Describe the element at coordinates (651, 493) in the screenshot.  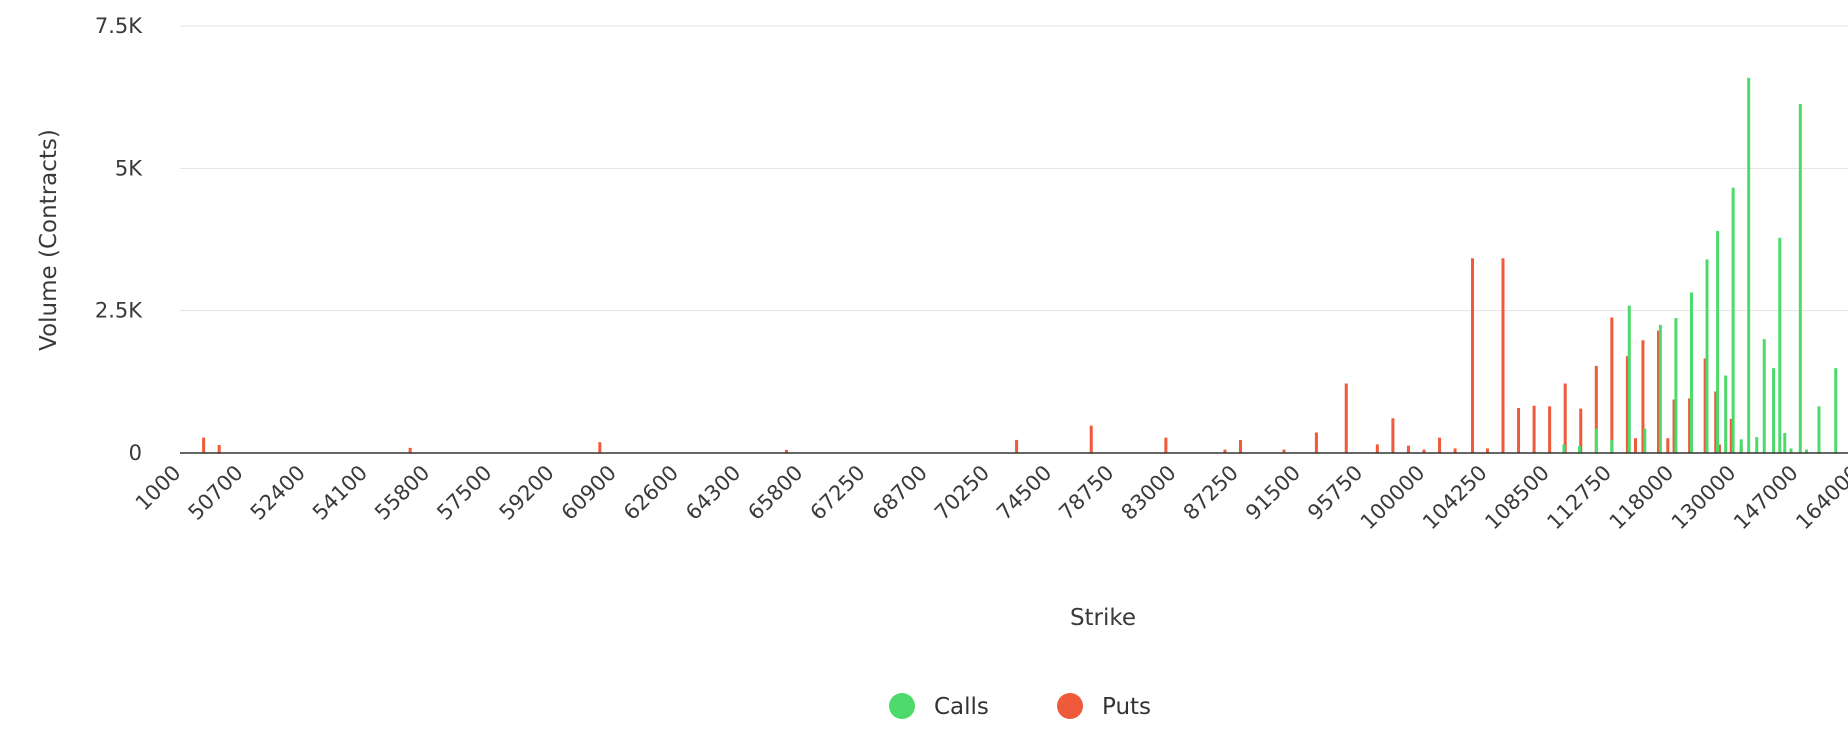
I see `x-tick-label: 62600` at that location.